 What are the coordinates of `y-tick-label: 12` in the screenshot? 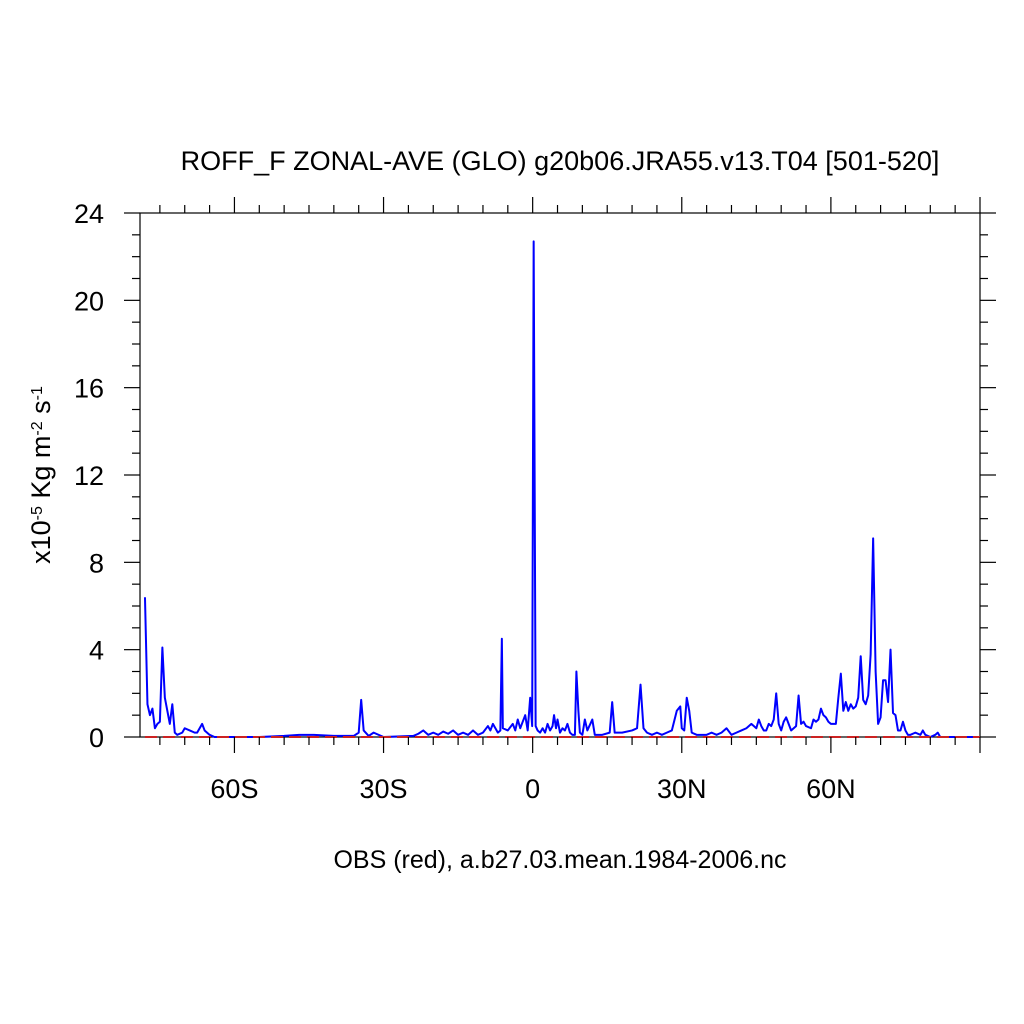 It's located at (89, 476).